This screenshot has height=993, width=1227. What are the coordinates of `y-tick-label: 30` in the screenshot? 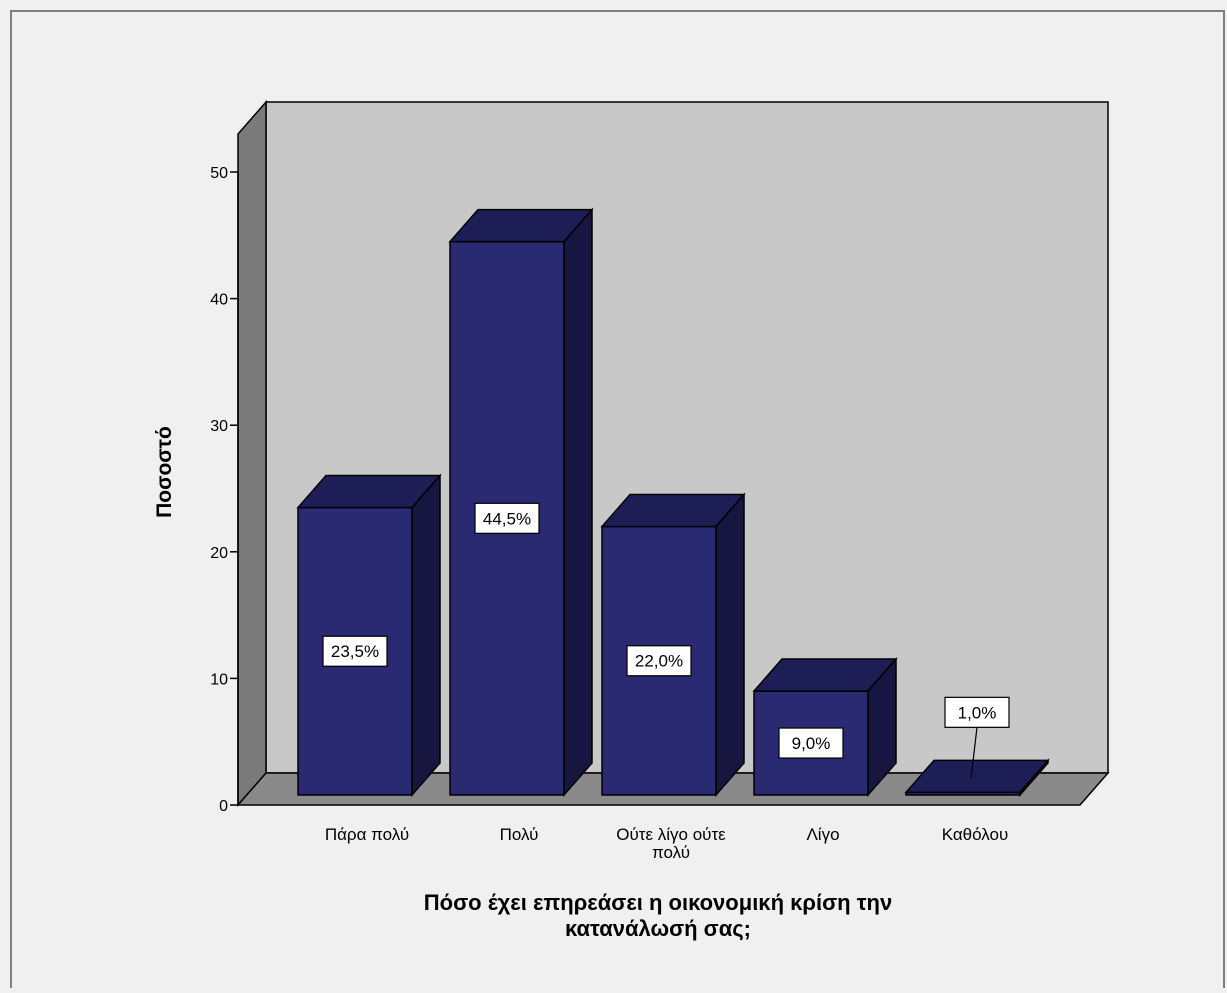 It's located at (219, 426).